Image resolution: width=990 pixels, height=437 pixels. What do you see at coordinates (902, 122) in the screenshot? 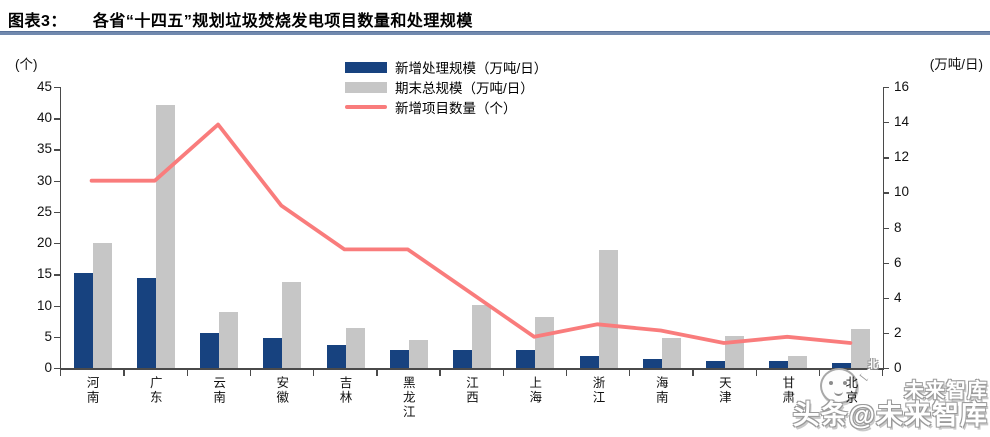
I see `right-axis-tick-label: 14` at bounding box center [902, 122].